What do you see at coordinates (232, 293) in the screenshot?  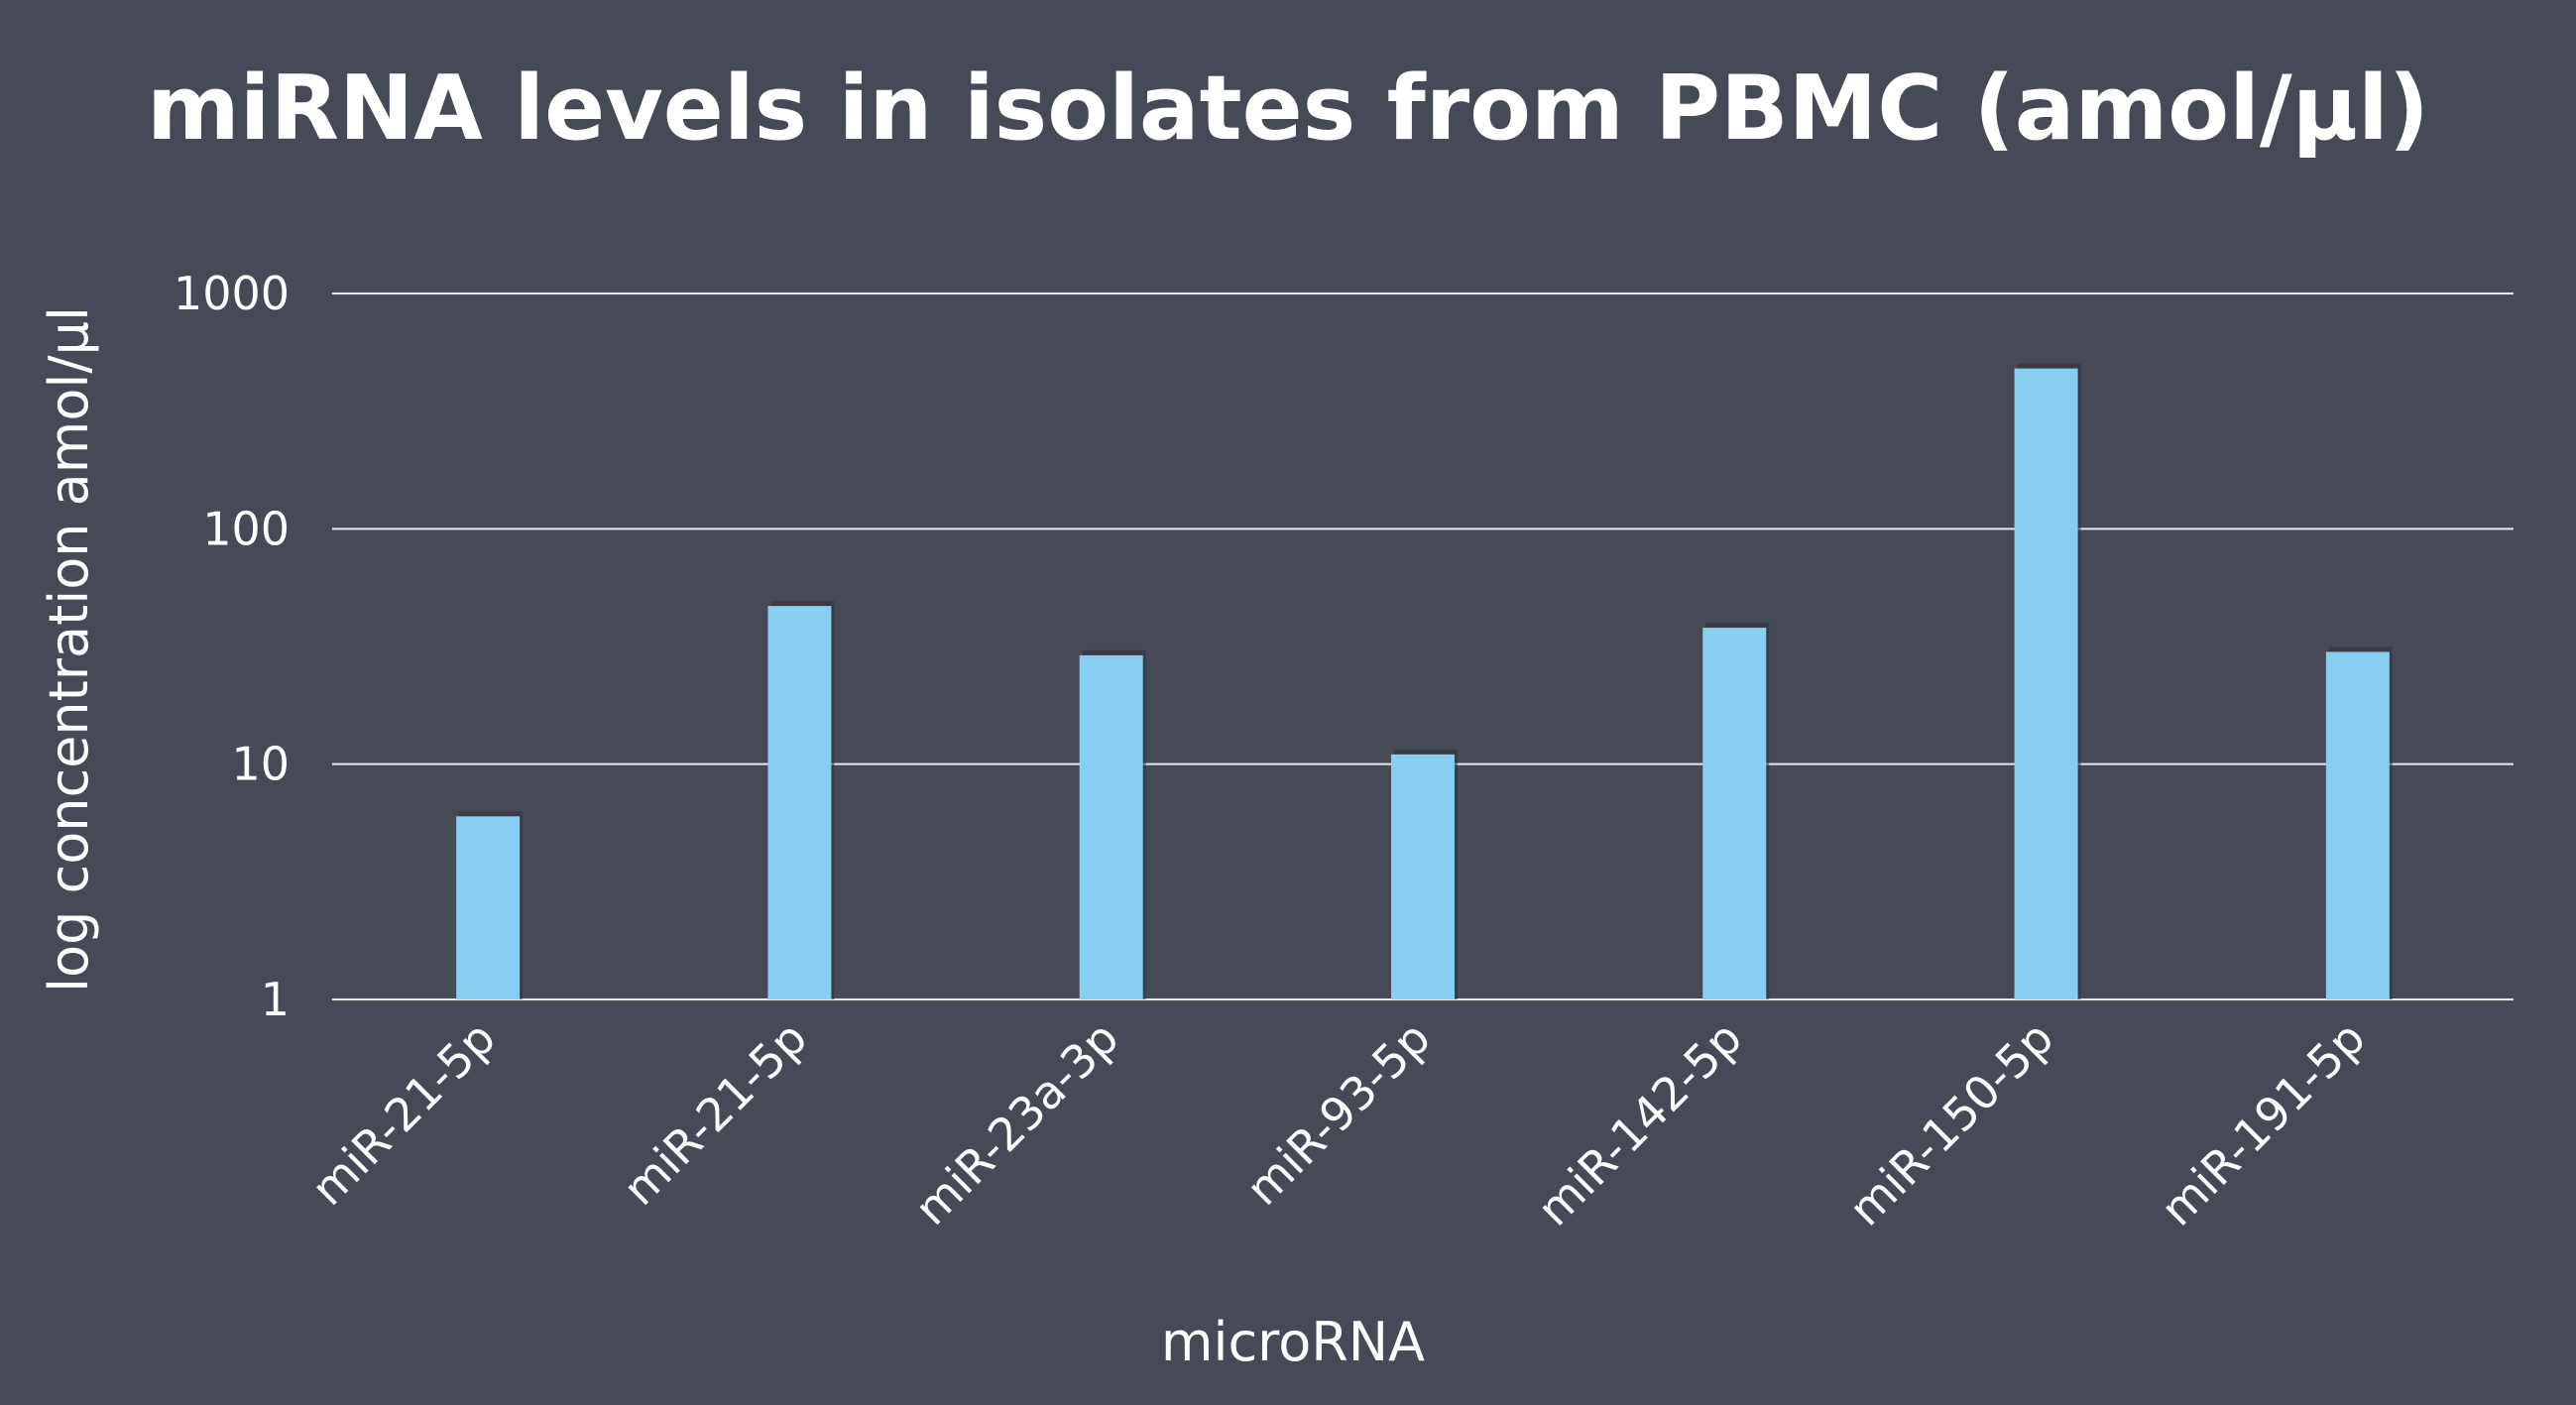 I see `y-tick-label: 1000` at bounding box center [232, 293].